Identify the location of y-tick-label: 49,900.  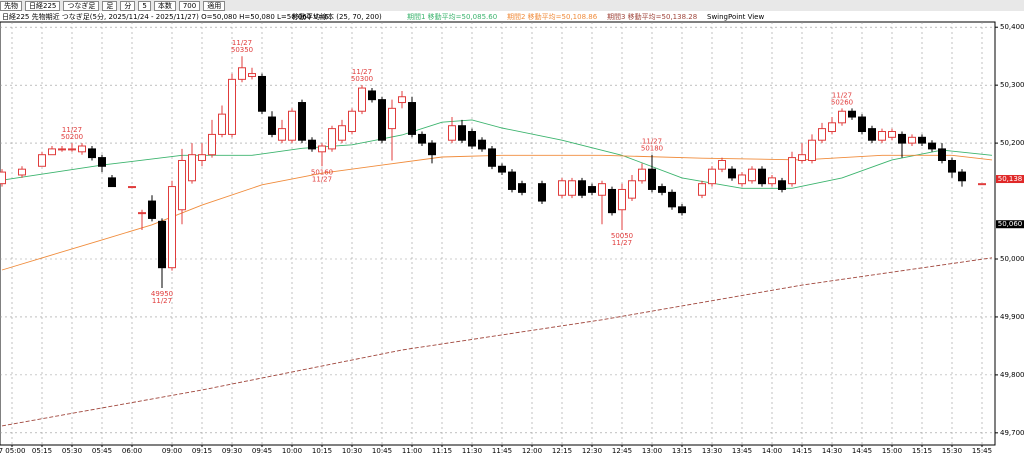
(1012, 317).